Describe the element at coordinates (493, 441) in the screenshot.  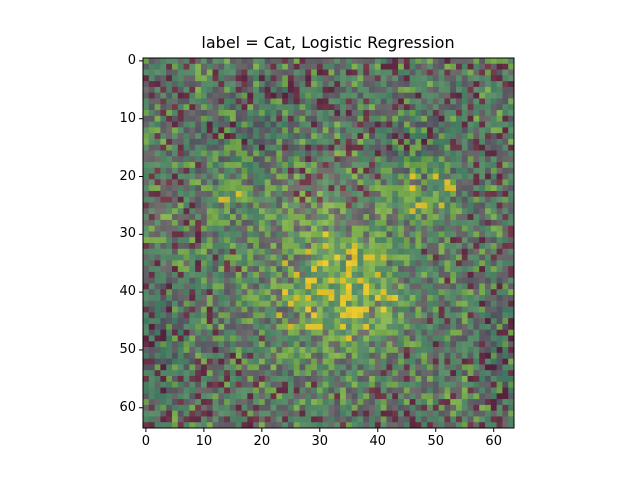
I see `x-tick-label: 60` at that location.